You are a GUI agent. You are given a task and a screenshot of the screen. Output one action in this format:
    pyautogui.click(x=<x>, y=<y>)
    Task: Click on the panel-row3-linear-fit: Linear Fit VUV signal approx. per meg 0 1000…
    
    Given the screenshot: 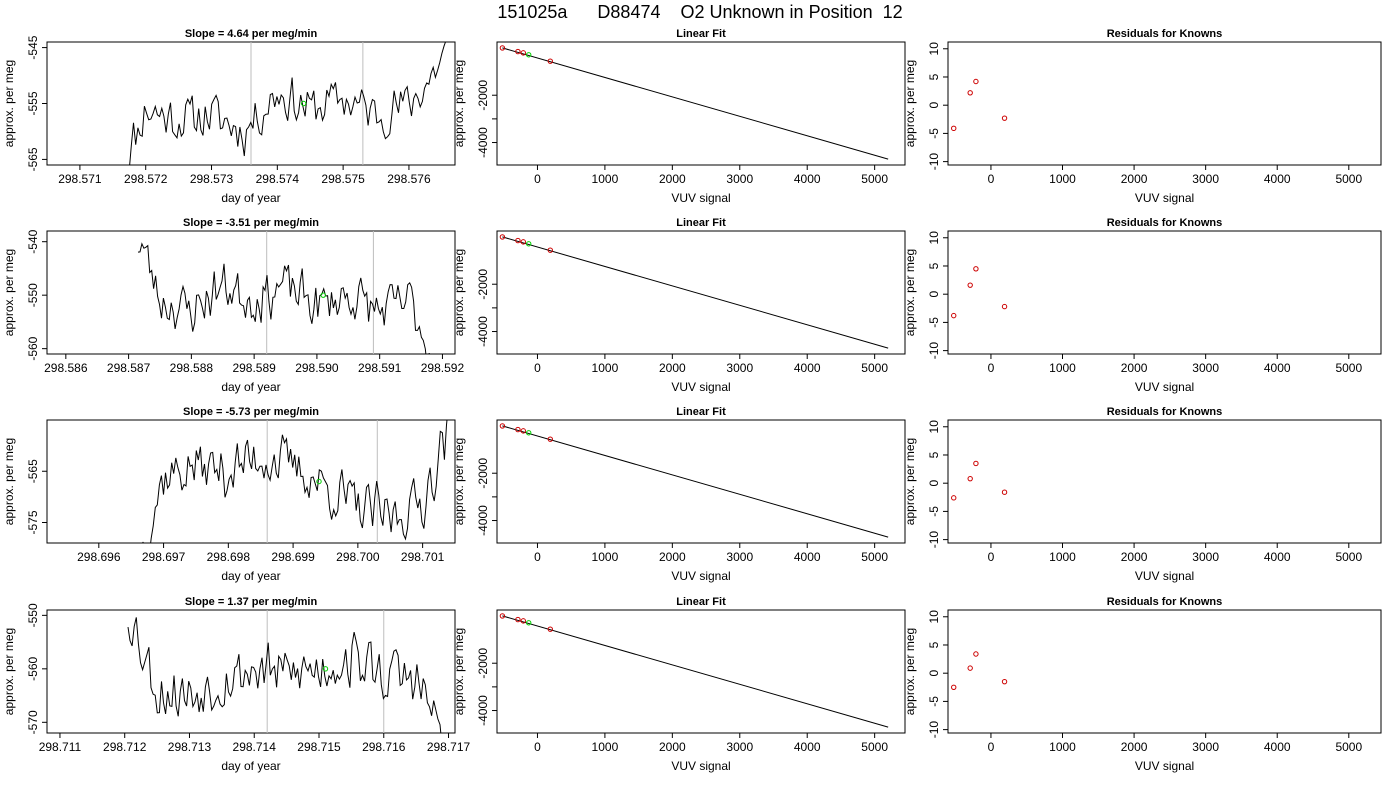 What is the action you would take?
    pyautogui.click(x=679, y=494)
    